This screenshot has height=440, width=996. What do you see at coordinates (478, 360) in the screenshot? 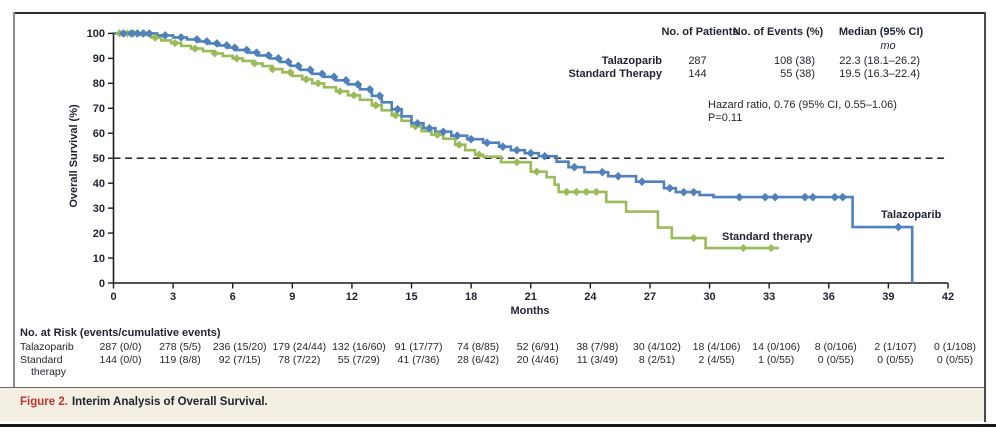
I see `at-risk-cell: 28 (6/42)` at bounding box center [478, 360].